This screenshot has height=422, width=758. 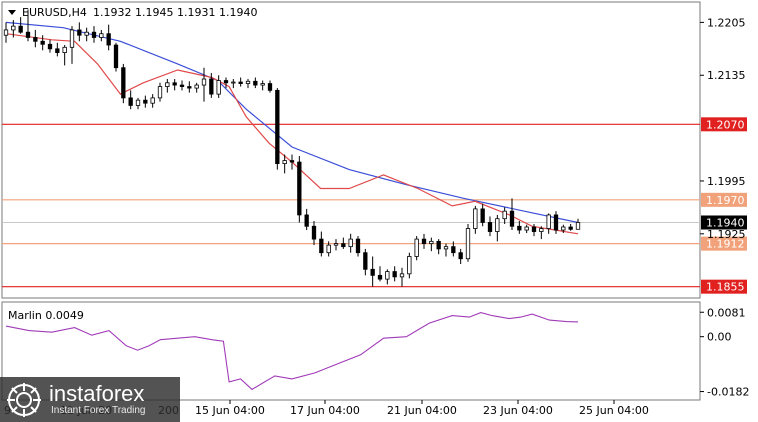 I want to click on oscillator-line, so click(x=292, y=351).